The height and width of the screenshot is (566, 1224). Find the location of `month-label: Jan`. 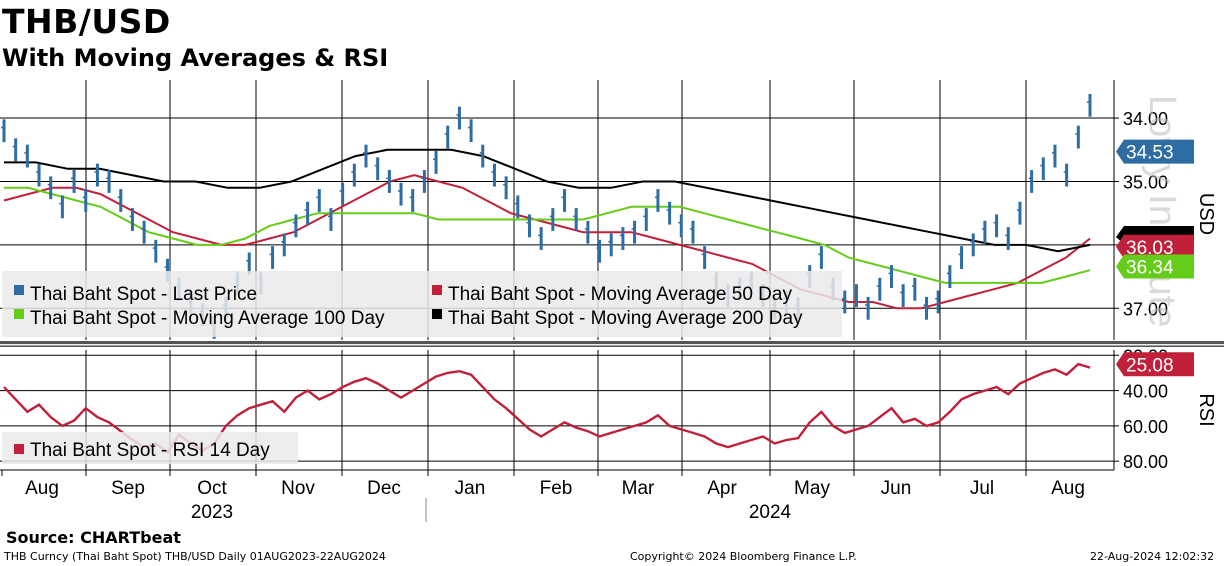

month-label: Jan is located at coordinates (470, 488).